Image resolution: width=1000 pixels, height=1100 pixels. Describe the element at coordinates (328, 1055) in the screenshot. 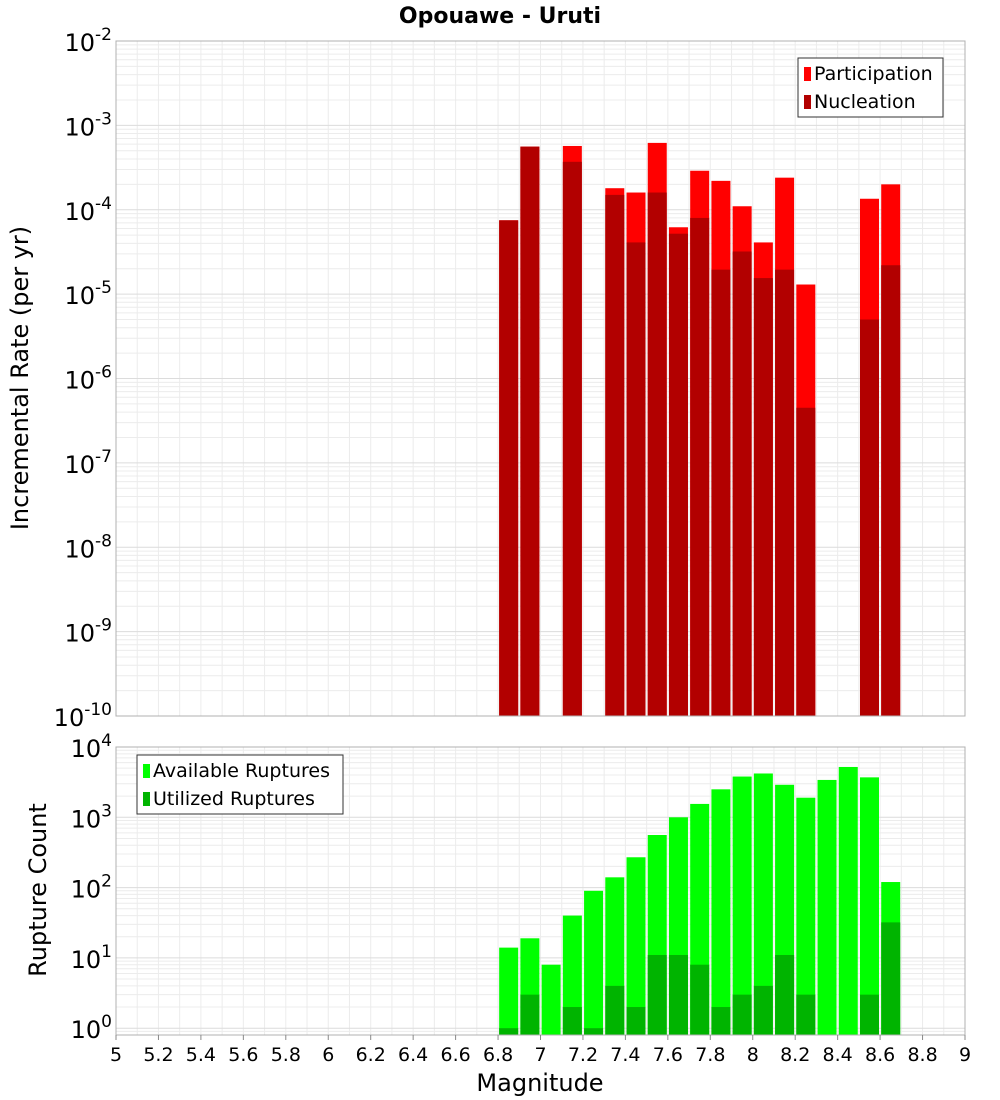

I see `x-tick-label: 6` at that location.